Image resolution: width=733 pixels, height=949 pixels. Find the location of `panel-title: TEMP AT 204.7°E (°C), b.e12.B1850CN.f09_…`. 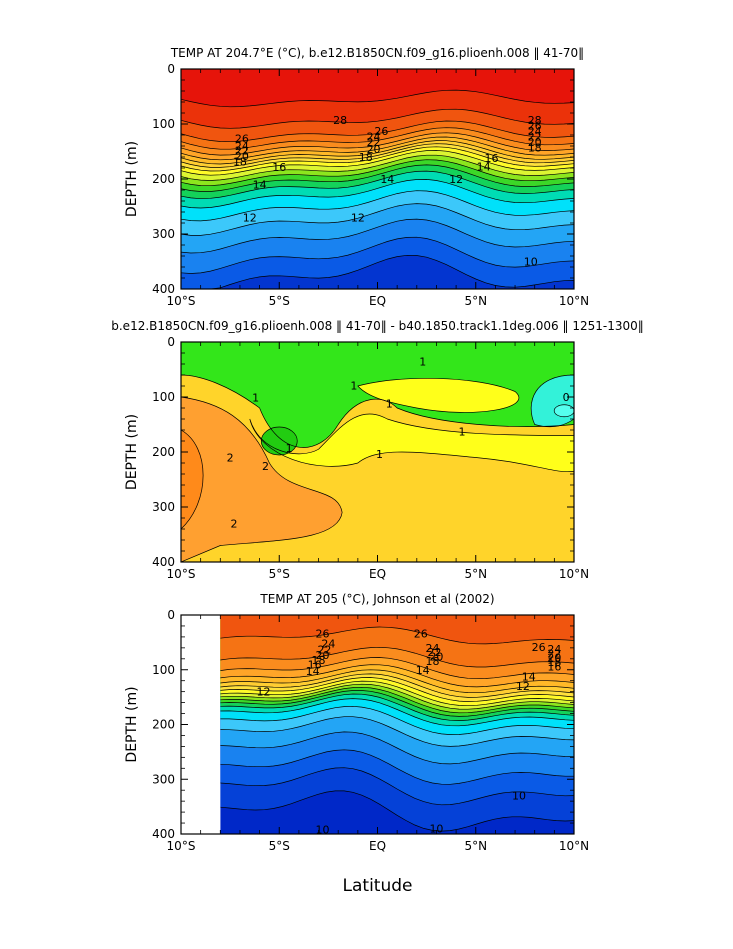

panel-title: TEMP AT 204.7°E (°C), b.e12.B1850CN.f09_… is located at coordinates (377, 53).